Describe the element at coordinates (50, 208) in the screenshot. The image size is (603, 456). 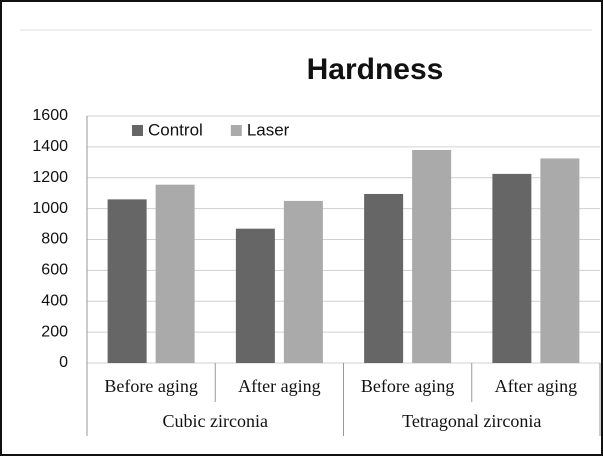
I see `y-tick-label: 1000` at that location.